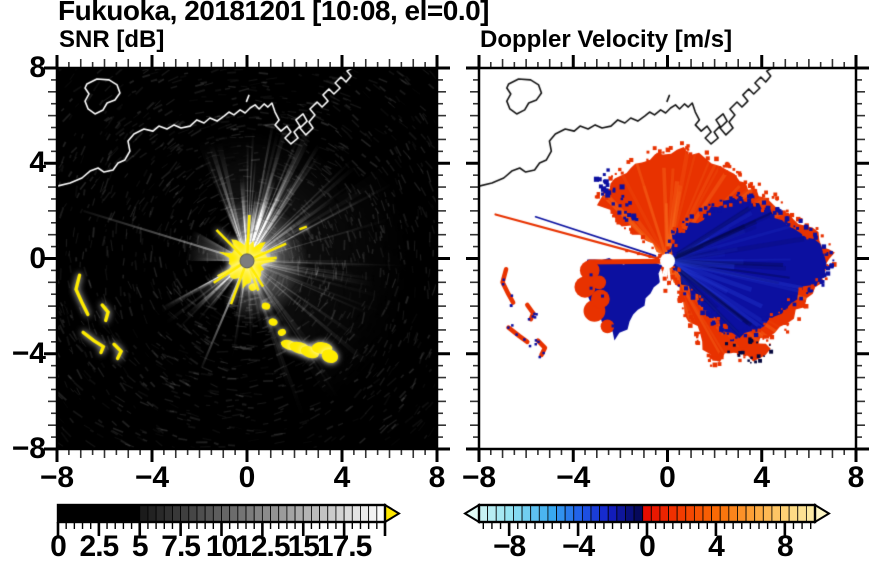 The height and width of the screenshot is (570, 870). Describe the element at coordinates (37, 67) in the screenshot. I see `y-tick-label: 8` at that location.